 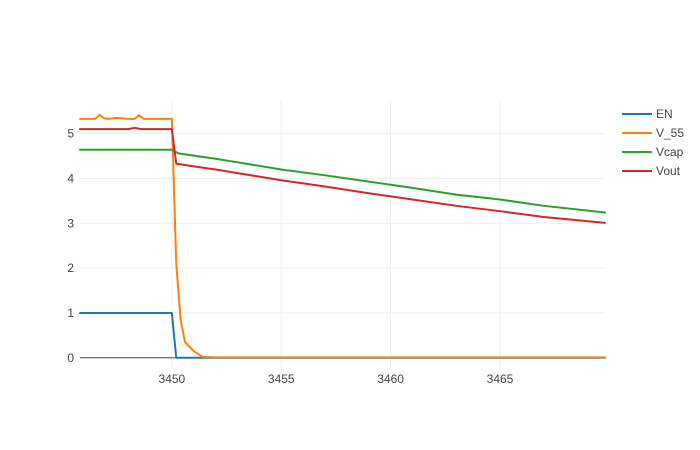 I want to click on legend-item: EN, so click(x=647, y=114).